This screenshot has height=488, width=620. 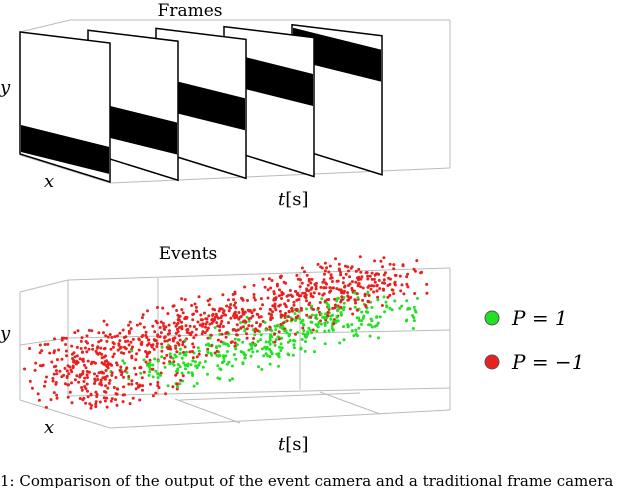 What do you see at coordinates (296, 199) in the screenshot?
I see `frames-t-unit: [s]` at bounding box center [296, 199].